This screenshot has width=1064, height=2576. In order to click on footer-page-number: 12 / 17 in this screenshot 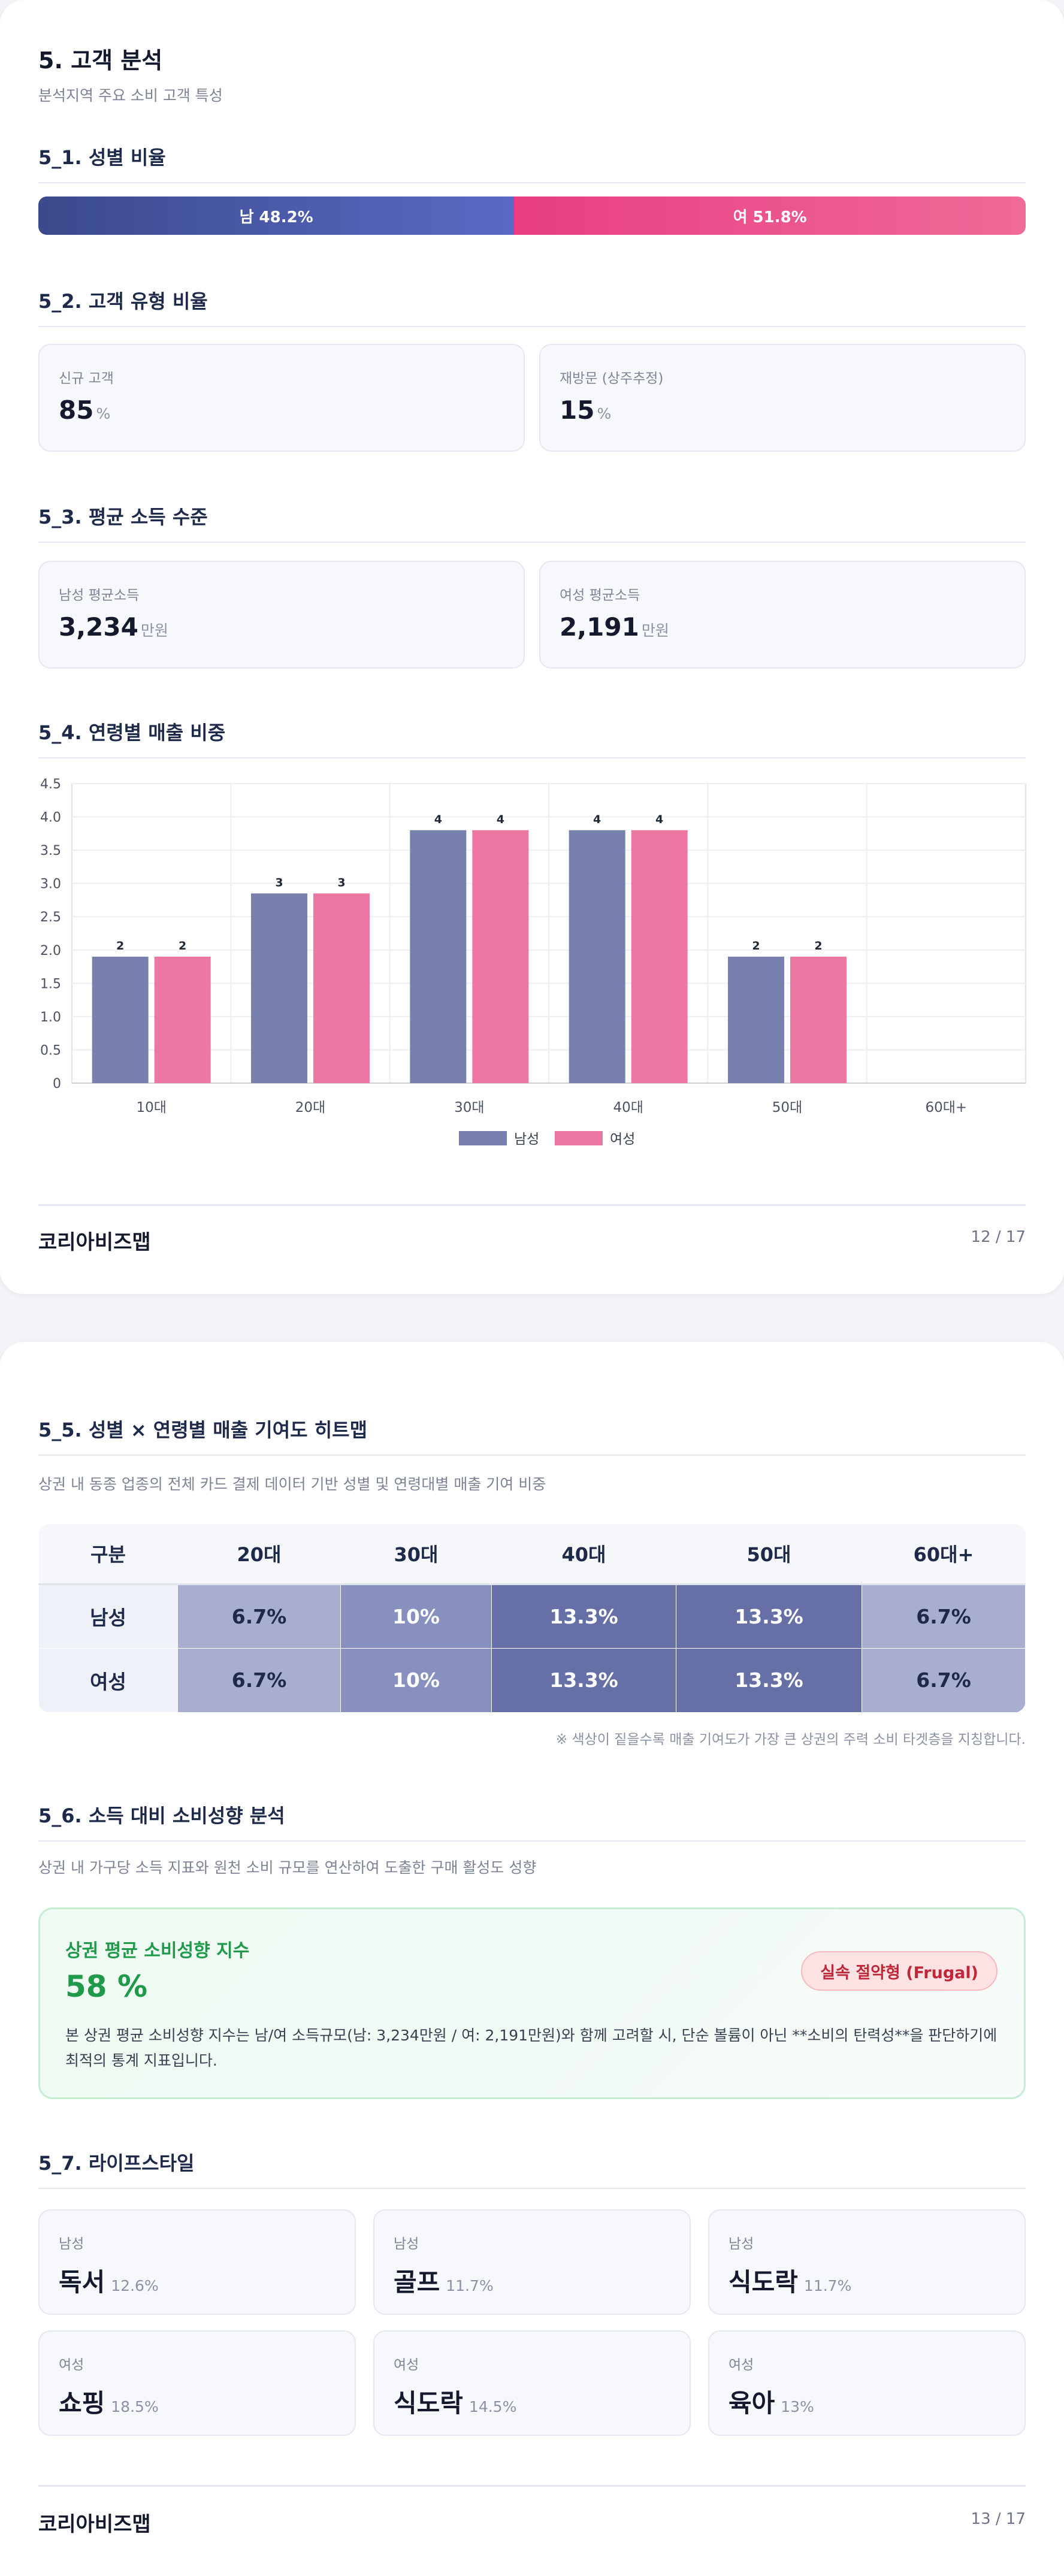, I will do `click(998, 1237)`.